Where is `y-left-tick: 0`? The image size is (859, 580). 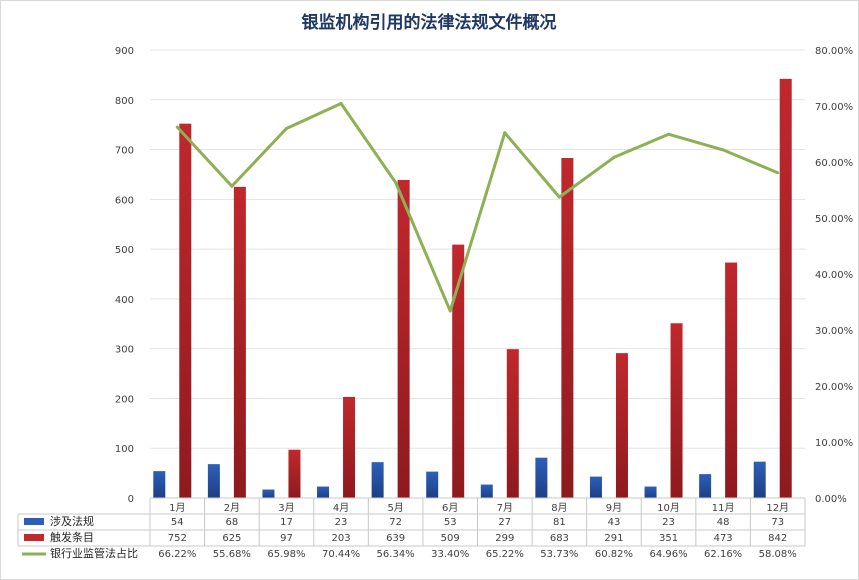
y-left-tick: 0 is located at coordinates (131, 499).